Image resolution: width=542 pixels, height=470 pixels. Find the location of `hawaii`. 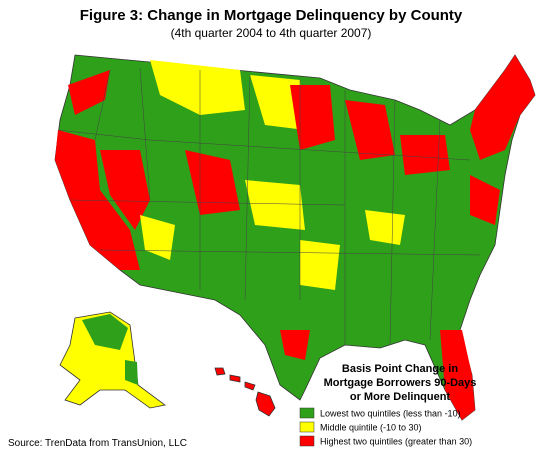

hawaii is located at coordinates (245, 392).